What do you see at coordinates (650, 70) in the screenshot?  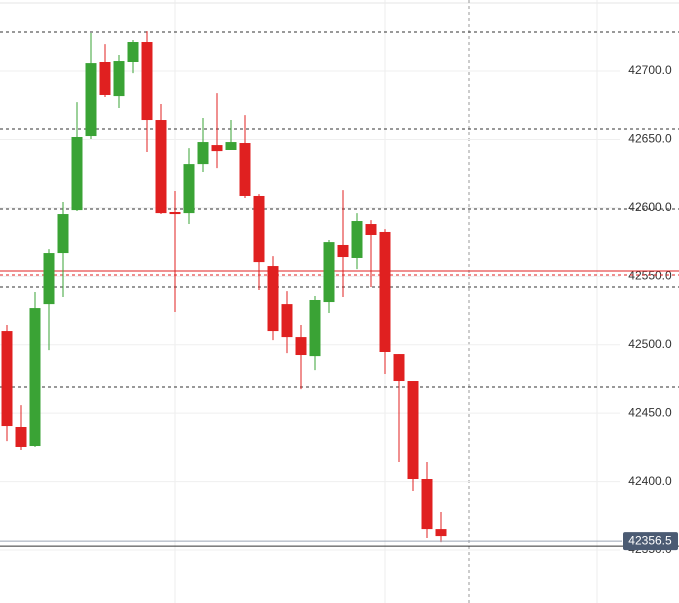 I see `y-tick-label: 42700.0` at bounding box center [650, 70].